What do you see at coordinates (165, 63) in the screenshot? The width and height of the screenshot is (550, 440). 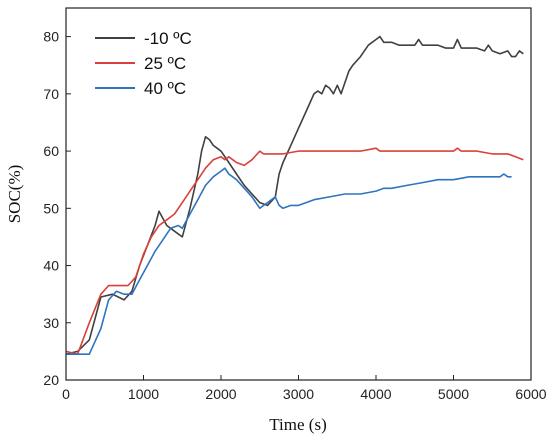 I see `legend-label-1: 25 ºC` at bounding box center [165, 63].